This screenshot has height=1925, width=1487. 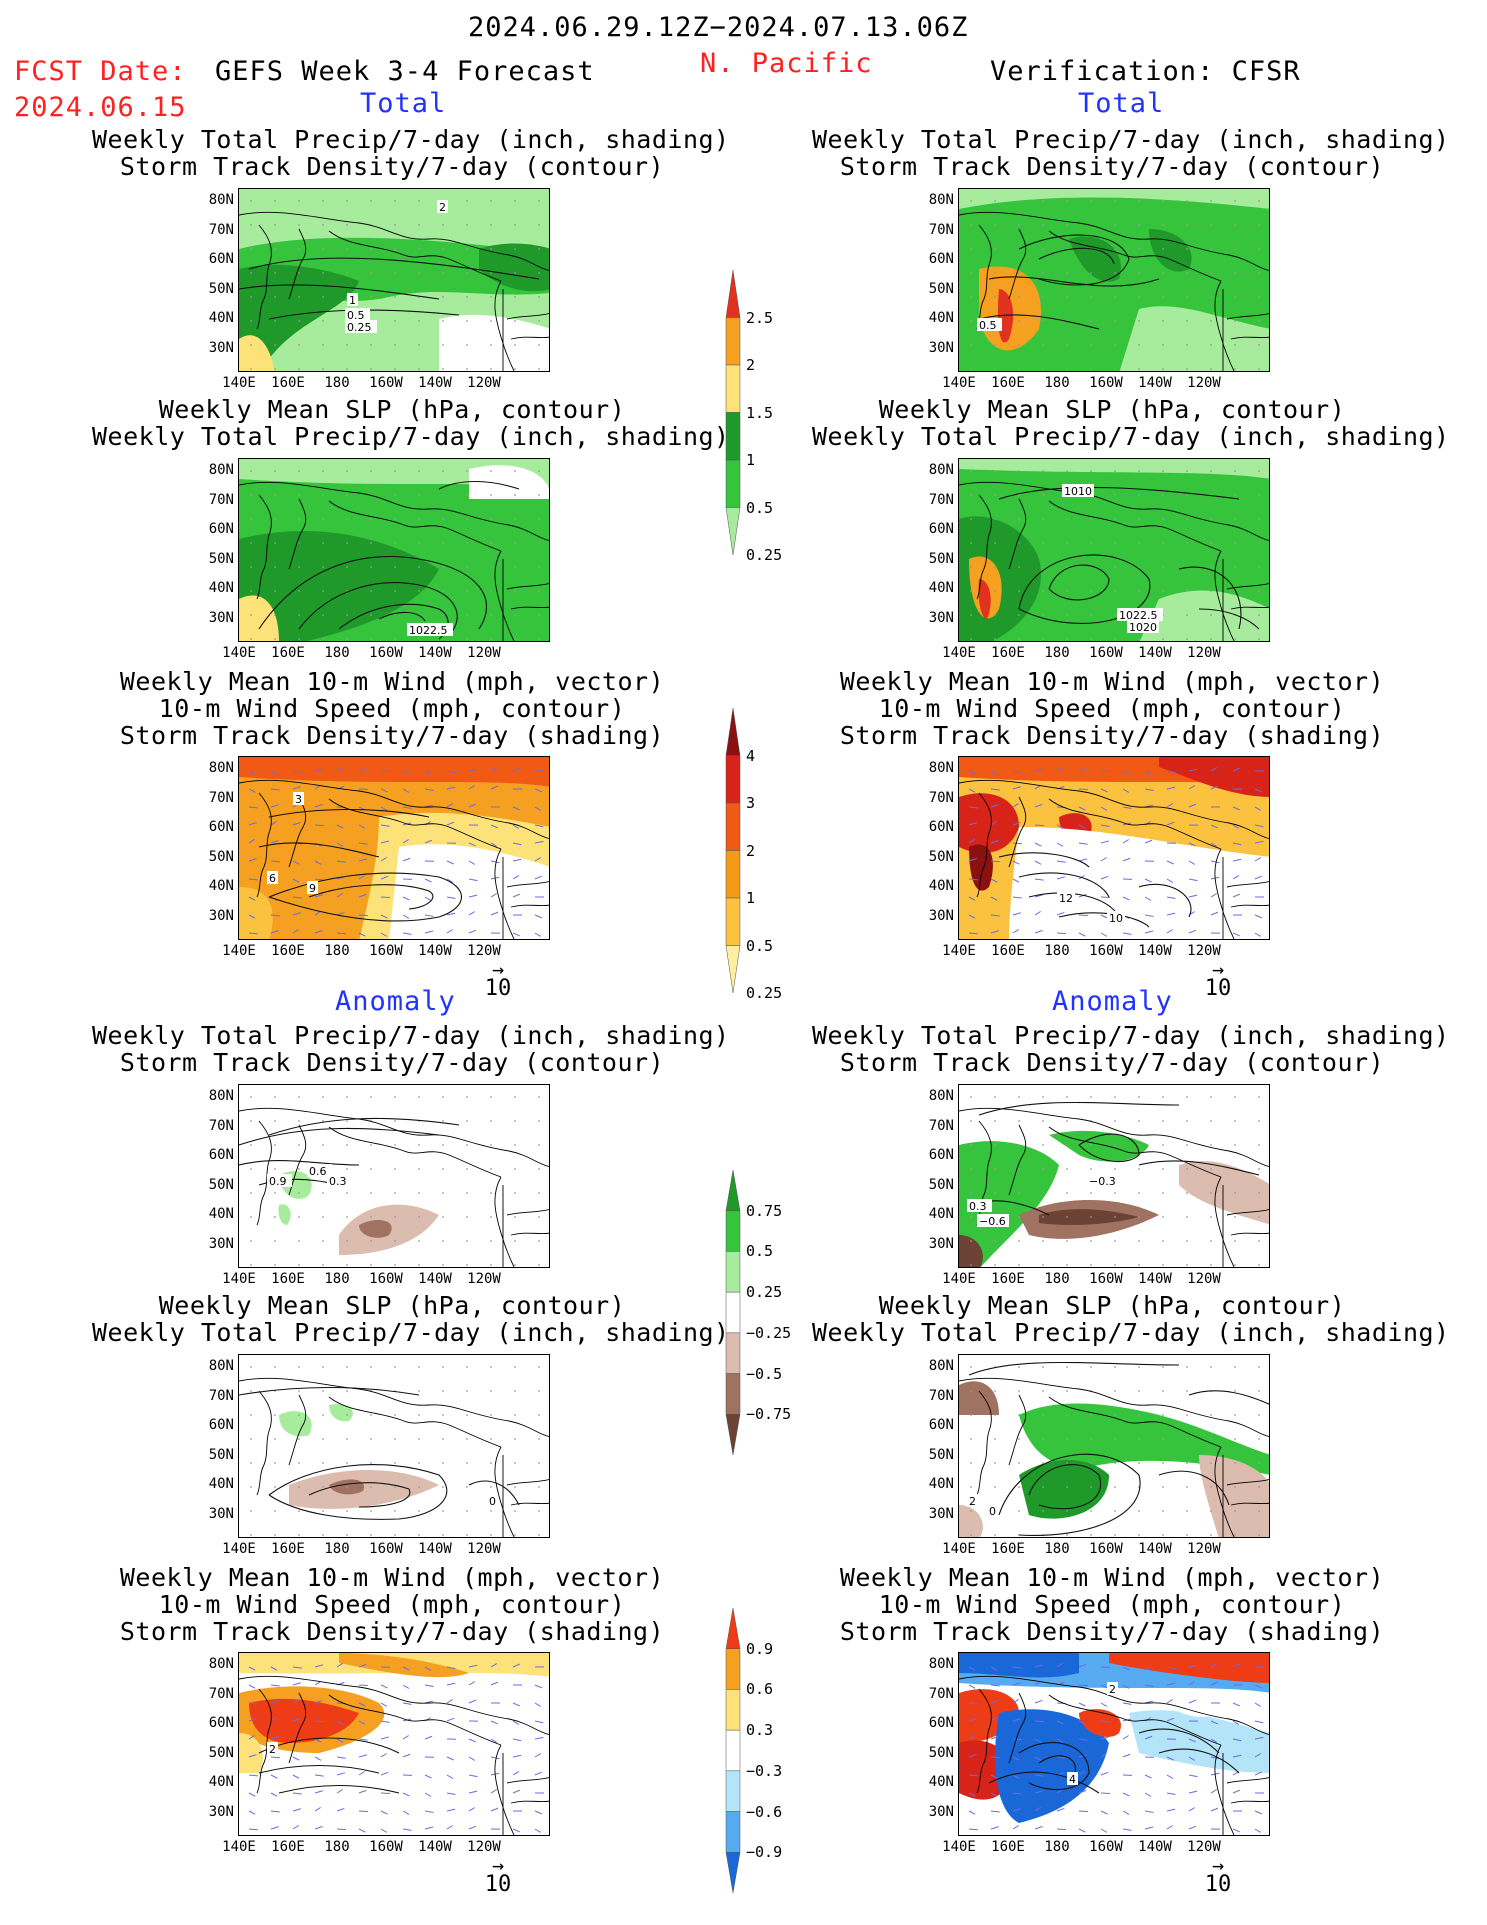 What do you see at coordinates (1008, 1279) in the screenshot?
I see `lon-tick-label: 160E` at bounding box center [1008, 1279].